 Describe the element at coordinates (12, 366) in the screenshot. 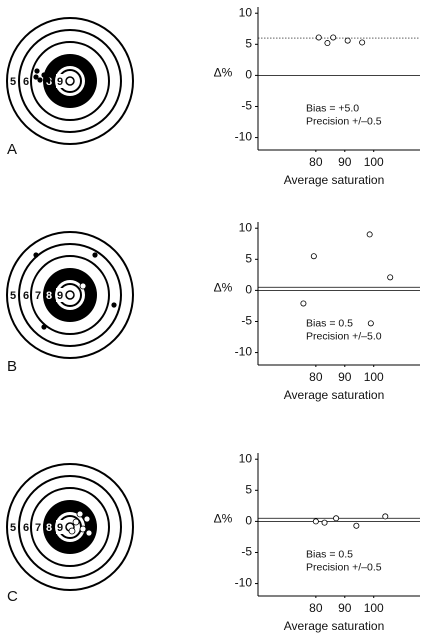

I see `panel-letter: B` at that location.